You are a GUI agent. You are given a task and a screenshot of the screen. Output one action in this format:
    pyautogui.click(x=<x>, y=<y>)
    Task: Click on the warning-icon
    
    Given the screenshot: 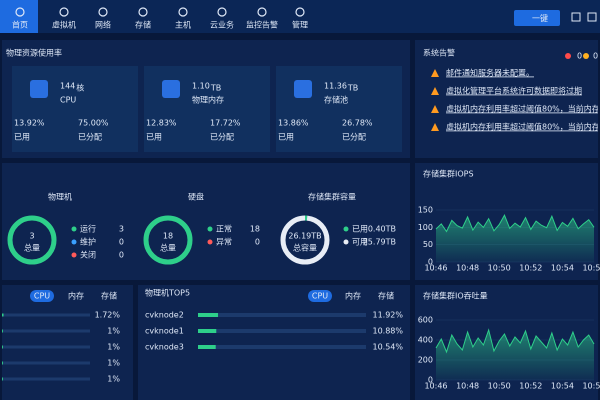 What is the action you would take?
    pyautogui.click(x=586, y=56)
    